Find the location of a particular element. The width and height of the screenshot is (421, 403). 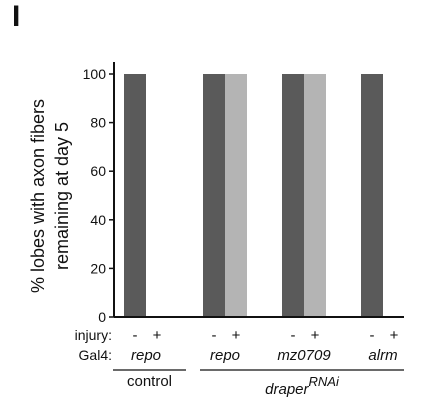

bar-3-injured is located at coordinates (315, 195).